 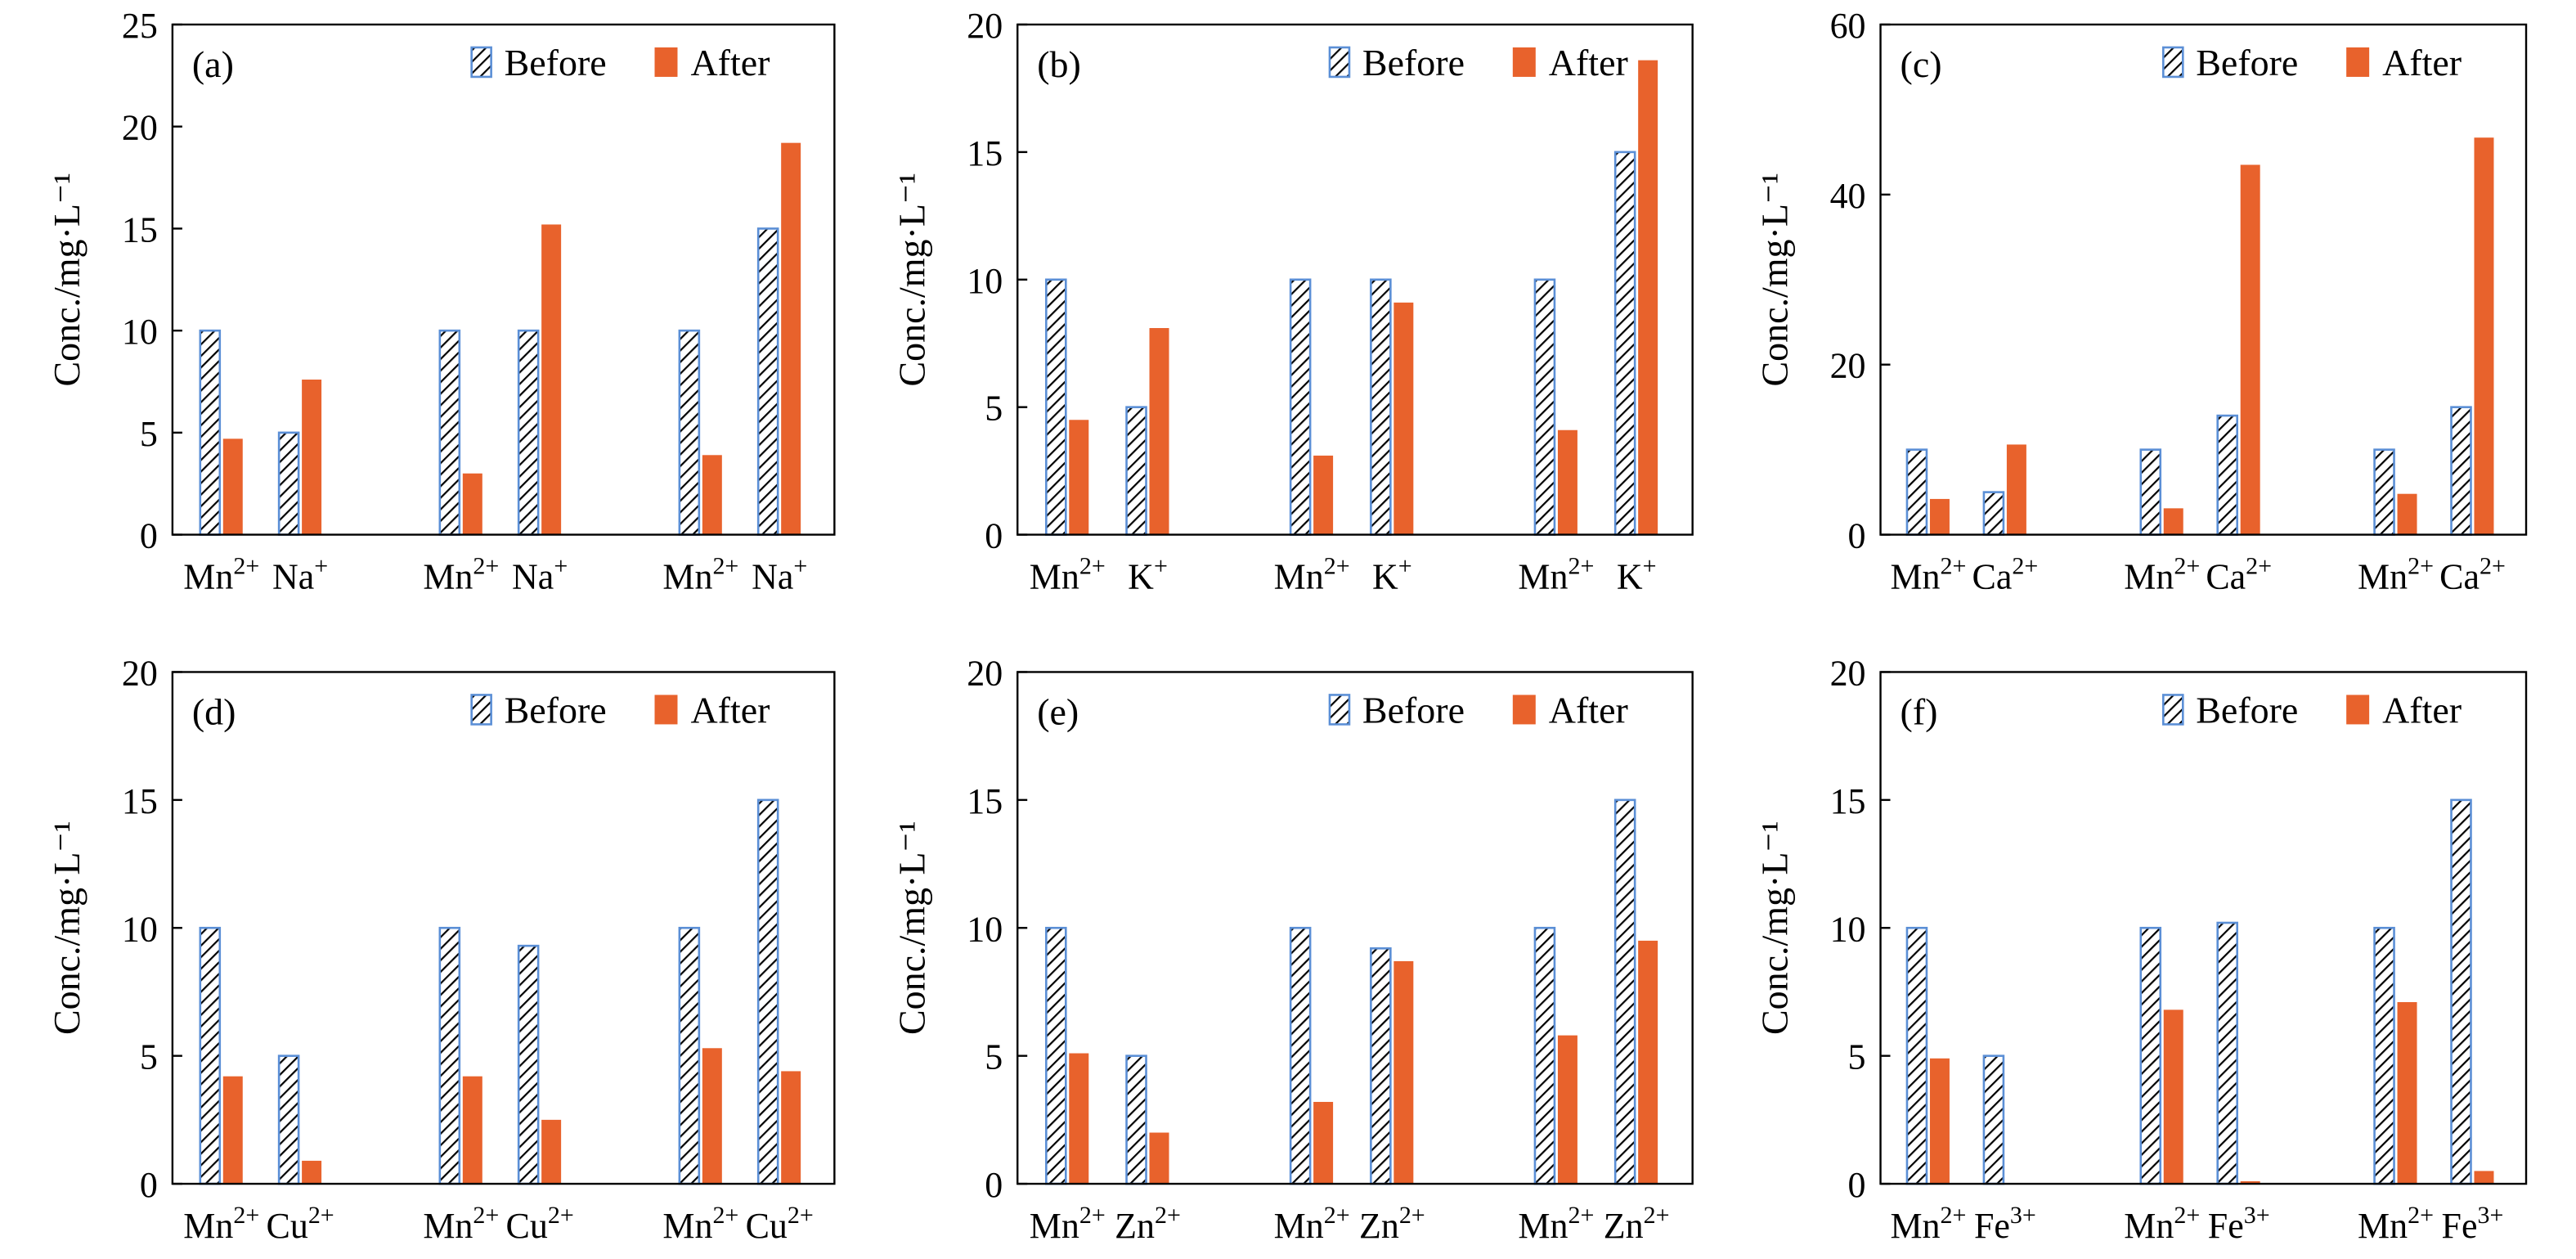 I want to click on x-tick-label: Zn2+, so click(x=1637, y=1224).